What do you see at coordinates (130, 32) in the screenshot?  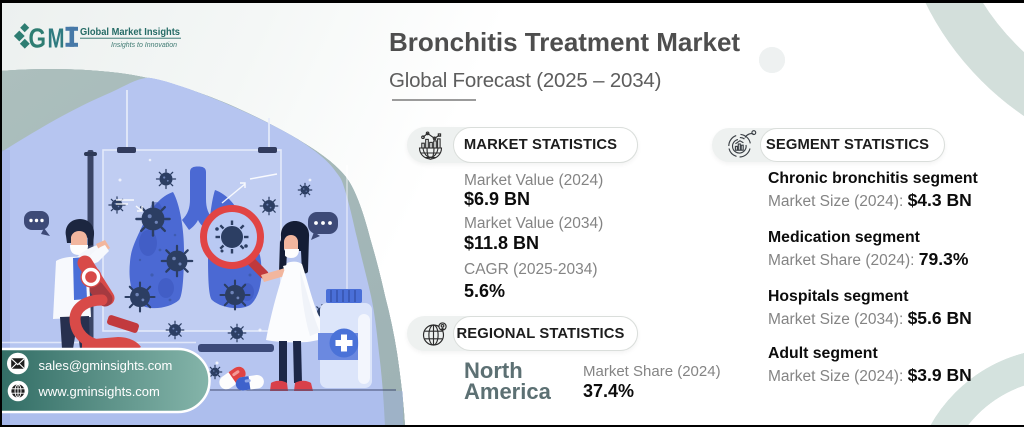 I see `svg-text: Global Market Insights` at bounding box center [130, 32].